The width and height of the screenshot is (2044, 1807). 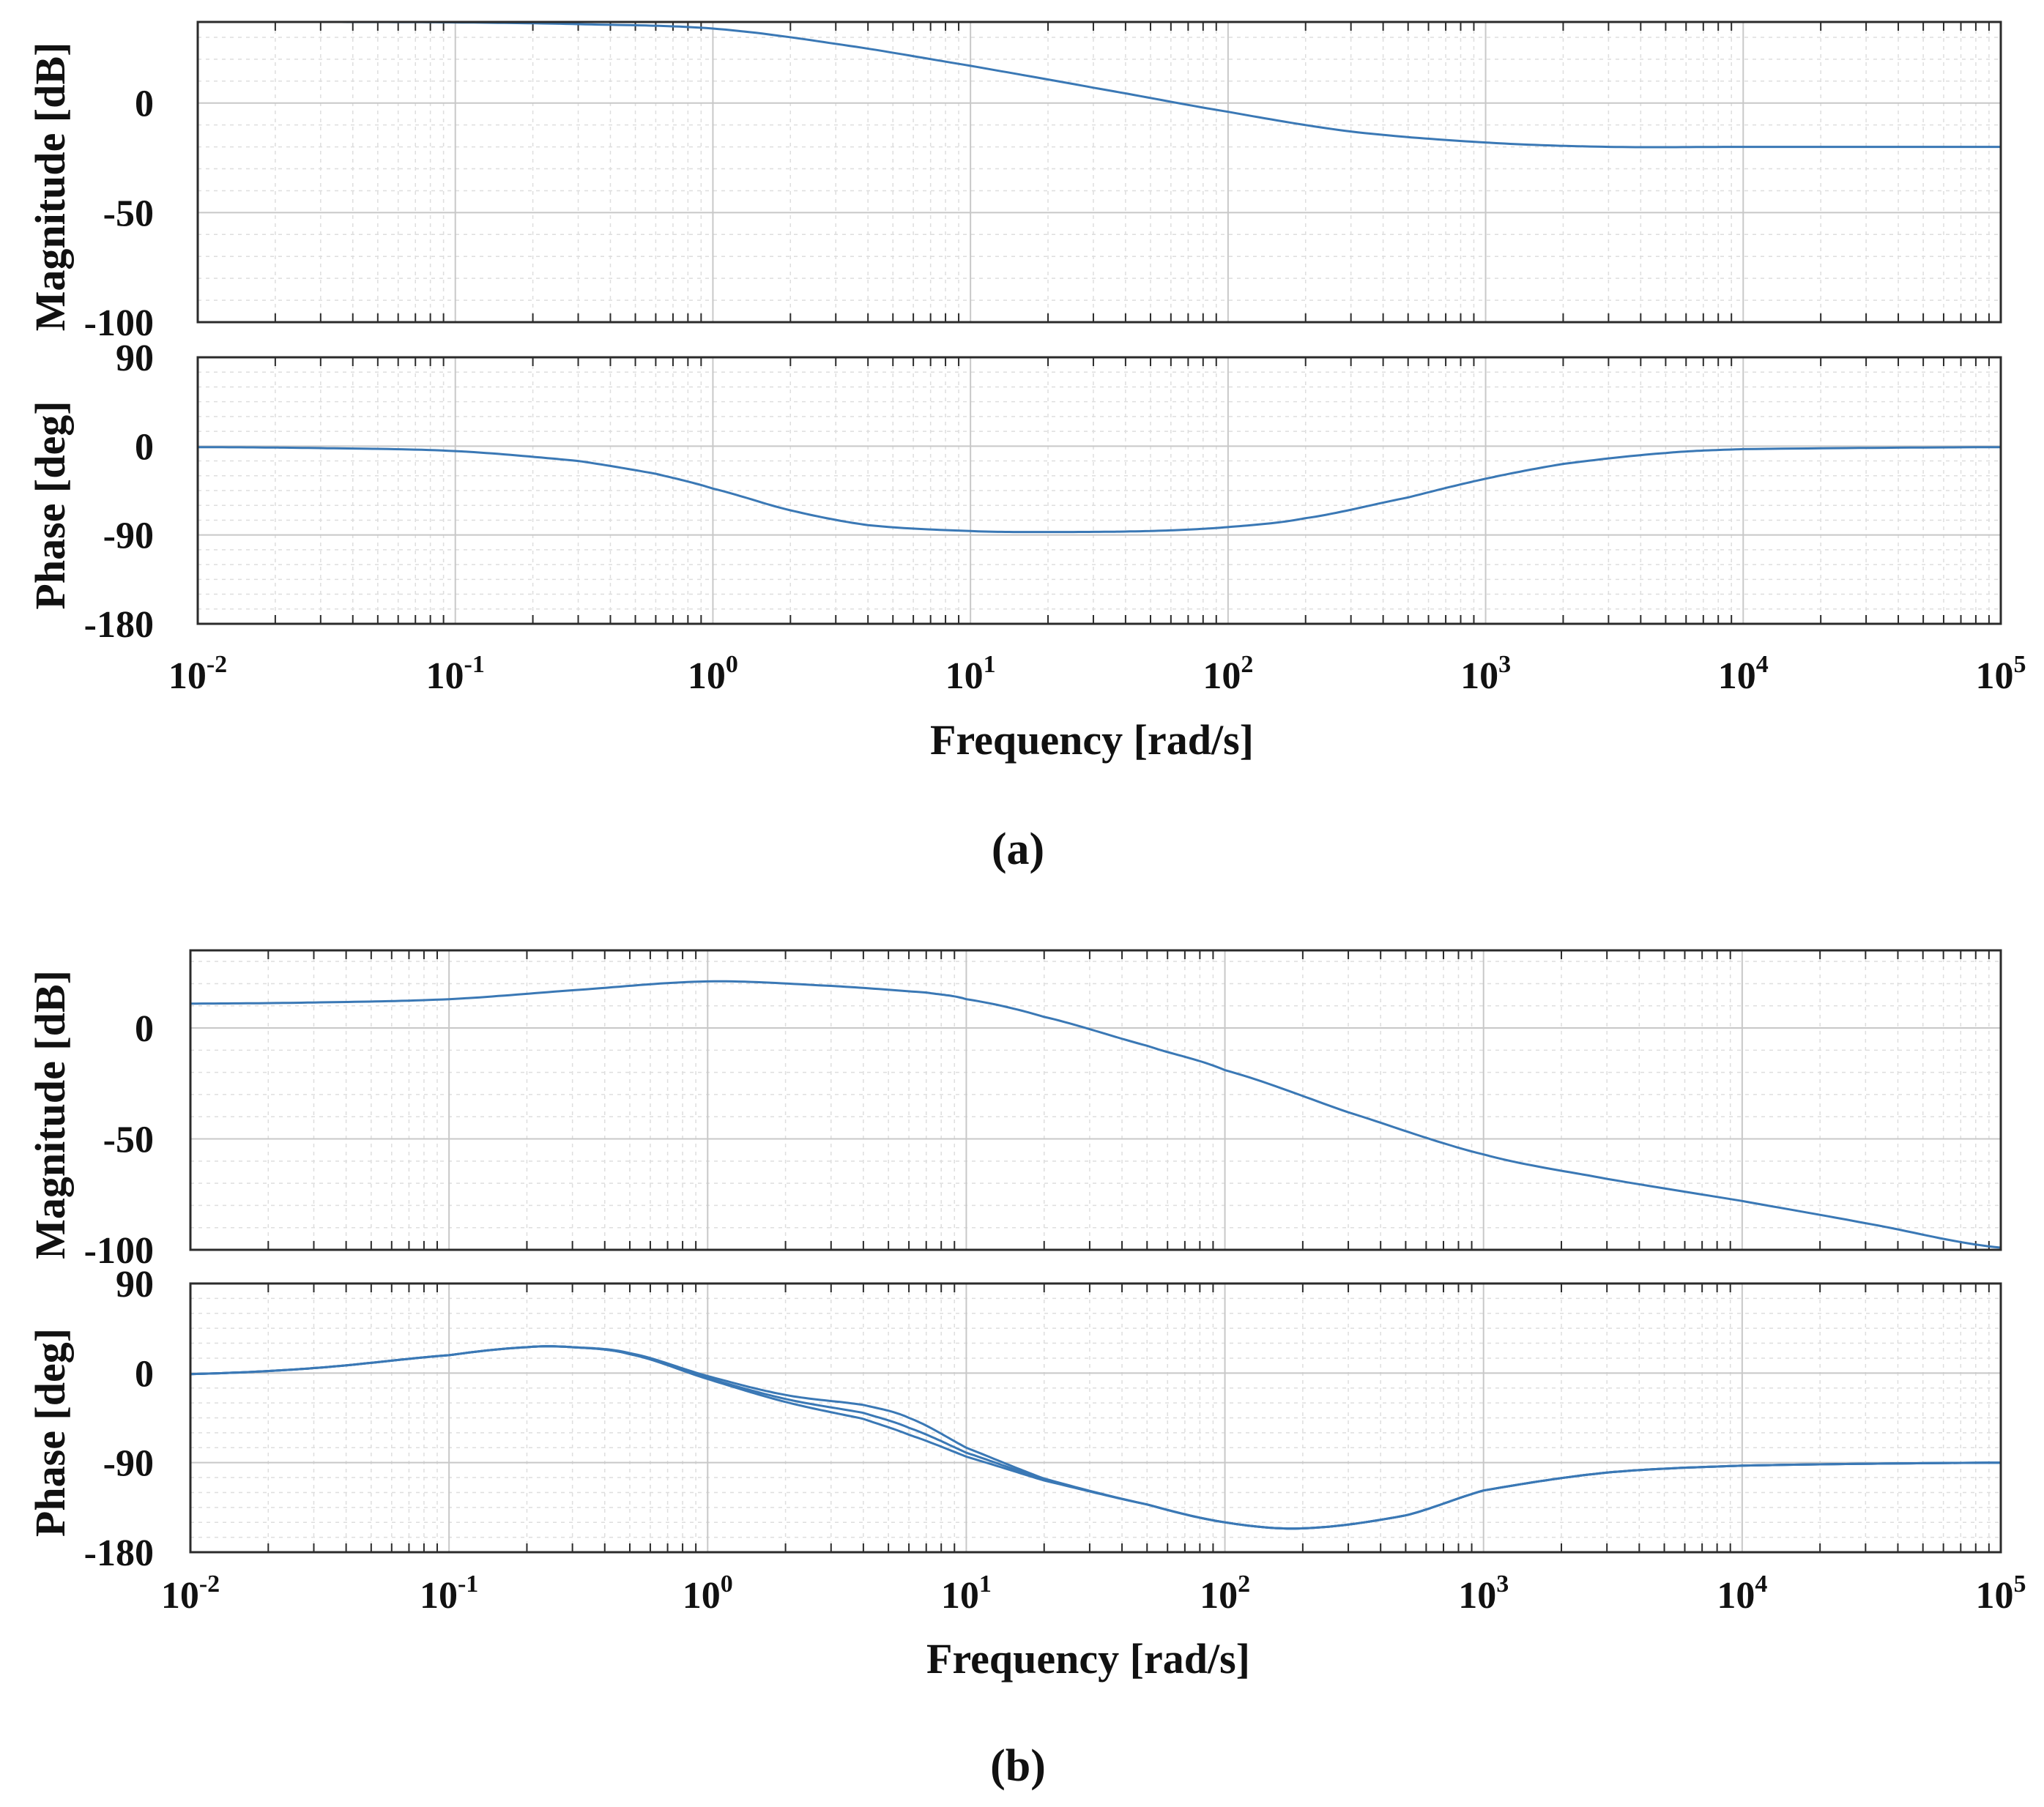 What do you see at coordinates (1018, 1766) in the screenshot?
I see `figure-caption-b: (b)` at bounding box center [1018, 1766].